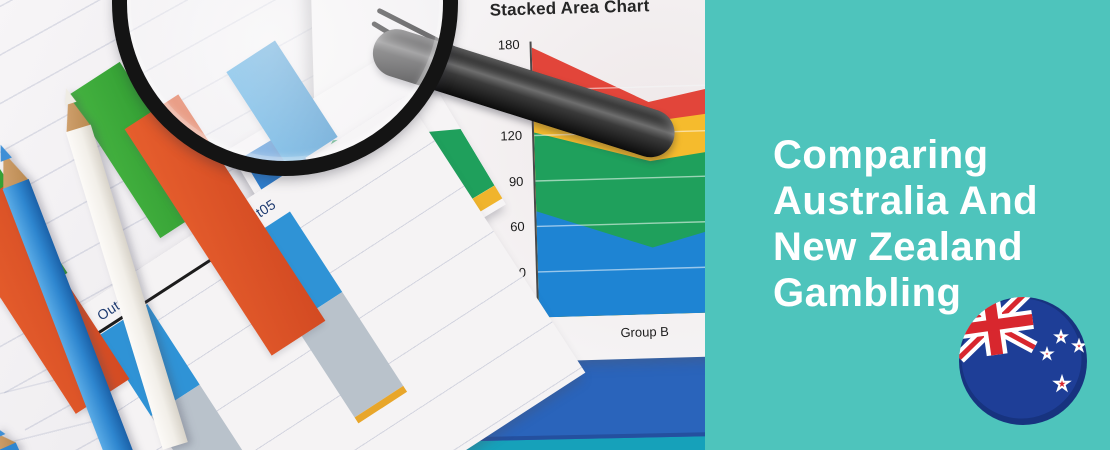 This screenshot has height=450, width=1110. Describe the element at coordinates (1063, 360) in the screenshot. I see `southern-cross-stars` at that location.